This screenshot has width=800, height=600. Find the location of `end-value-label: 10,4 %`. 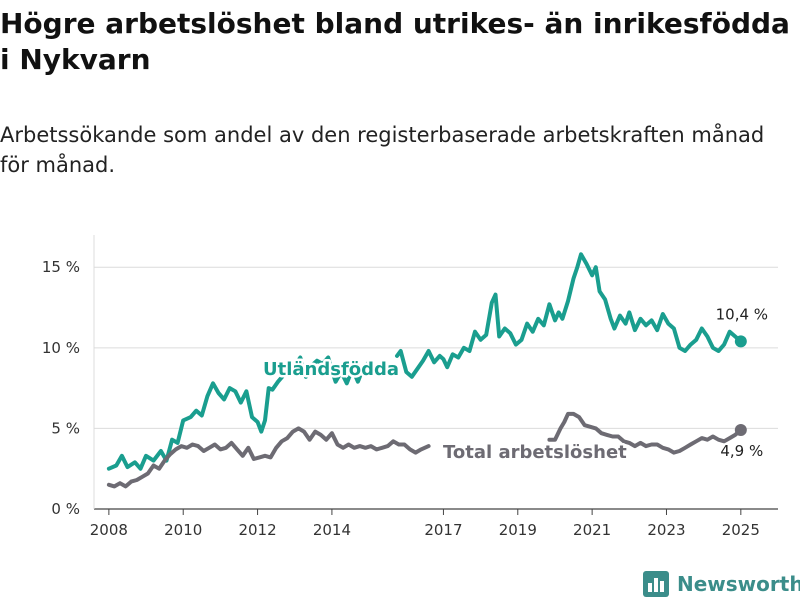

end-value-label: 10,4 % is located at coordinates (742, 314).